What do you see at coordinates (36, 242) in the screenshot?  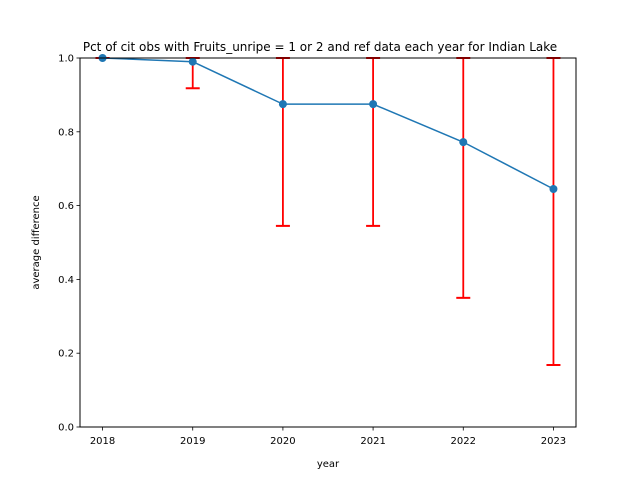 I see `y-axis-label: average difference` at bounding box center [36, 242].